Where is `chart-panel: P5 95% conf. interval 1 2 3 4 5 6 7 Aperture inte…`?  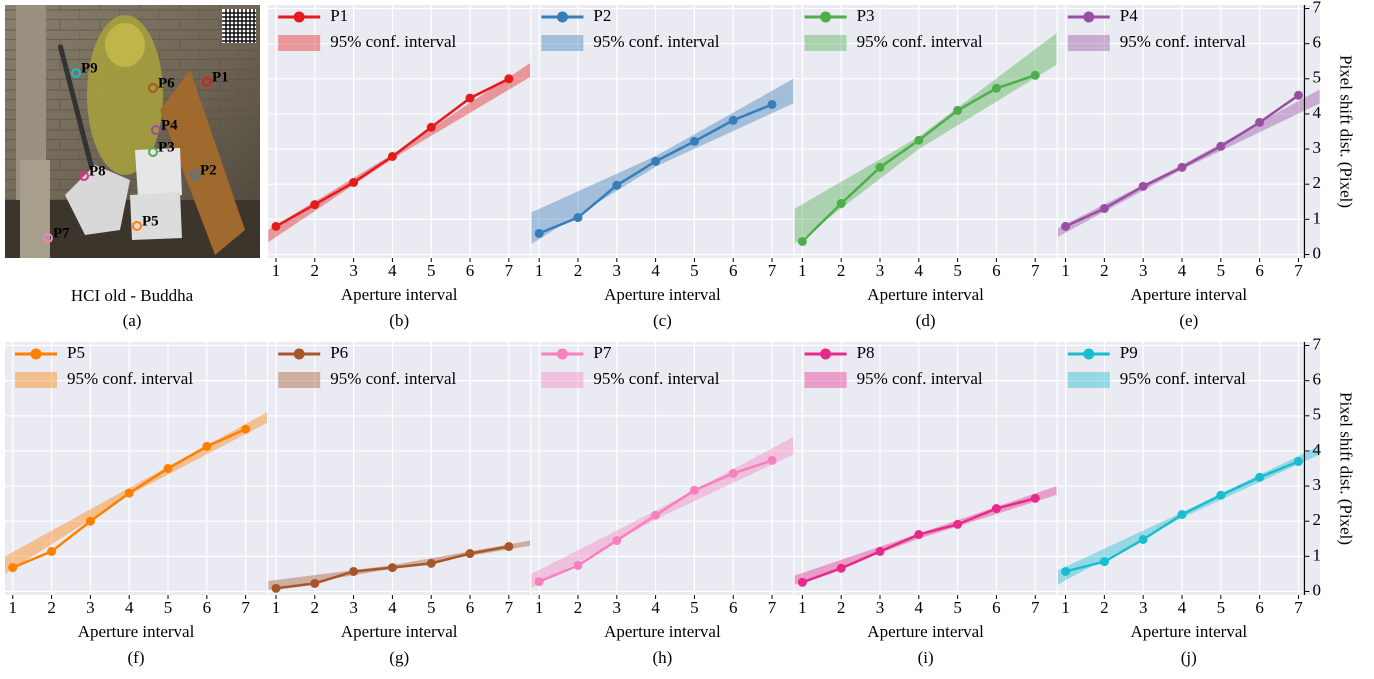
chart-panel: P5 95% conf. interval 1 2 3 4 5 6 7 Aperture inte… is located at coordinates (136, 504).